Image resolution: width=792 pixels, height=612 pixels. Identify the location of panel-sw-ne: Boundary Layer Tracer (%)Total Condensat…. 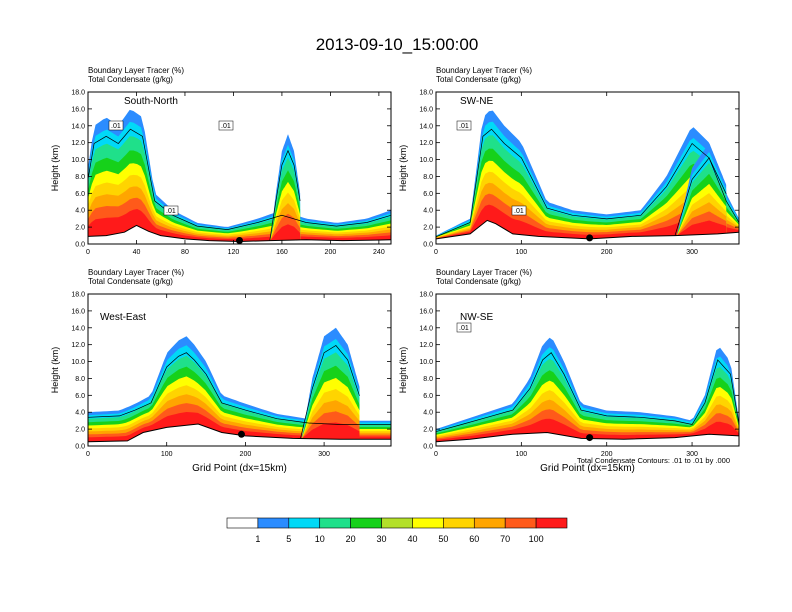
(569, 161).